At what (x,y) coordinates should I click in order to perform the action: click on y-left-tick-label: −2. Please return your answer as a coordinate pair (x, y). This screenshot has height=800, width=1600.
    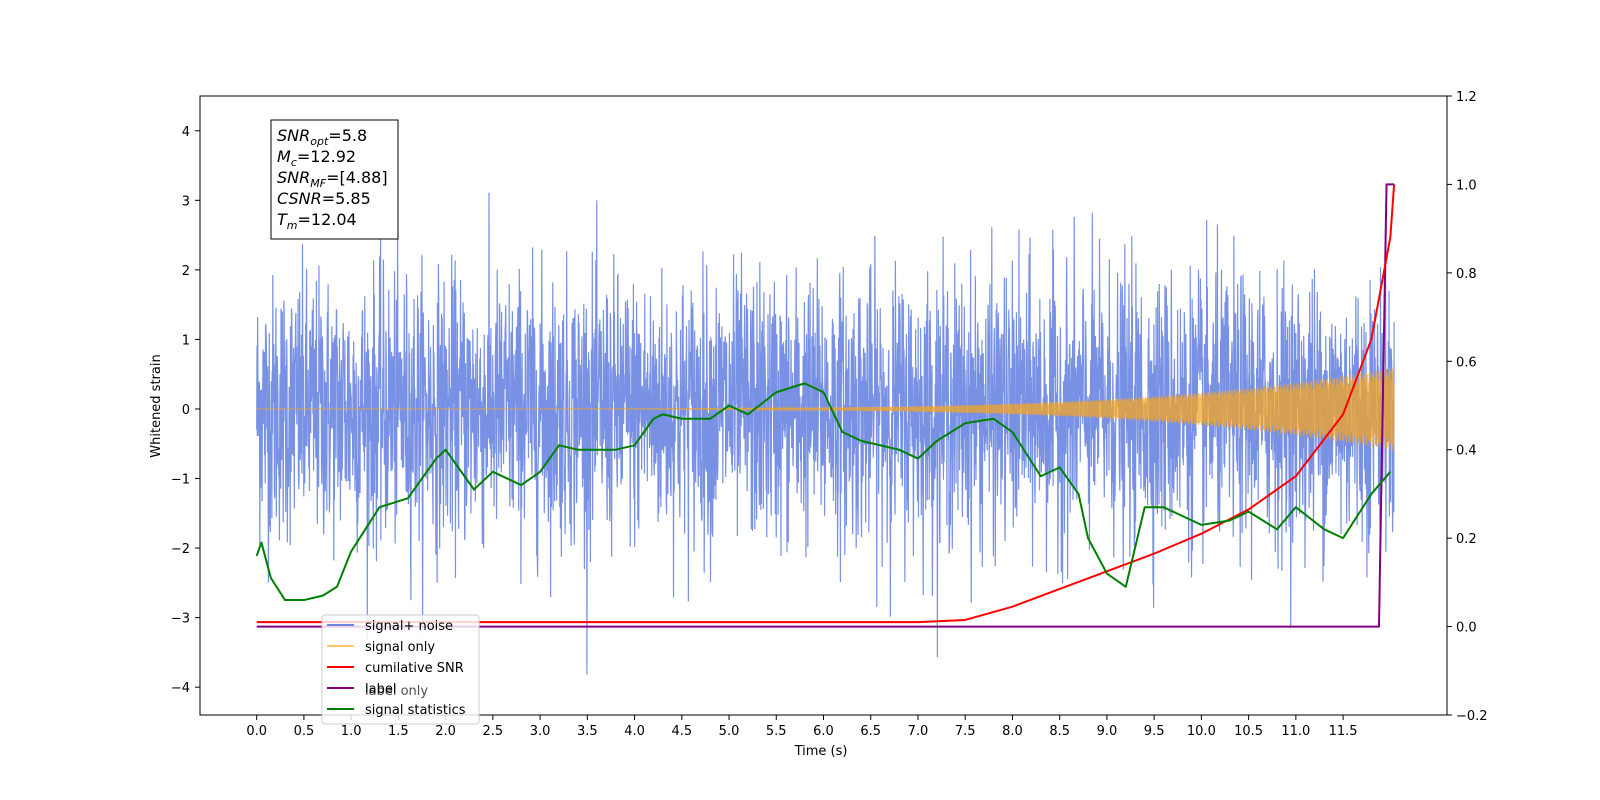
    Looking at the image, I should click on (180, 549).